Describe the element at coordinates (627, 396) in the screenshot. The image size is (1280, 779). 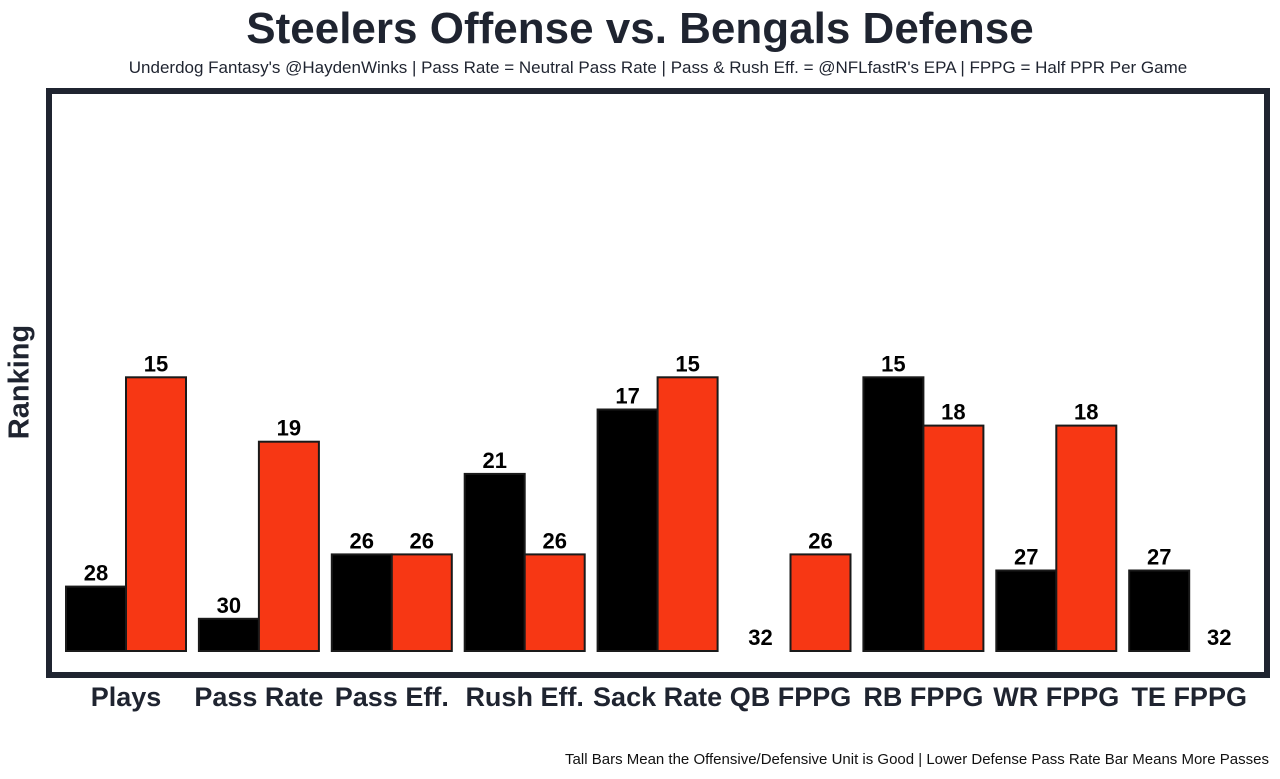
I see `data-label-offense-sack-rate: 17` at that location.